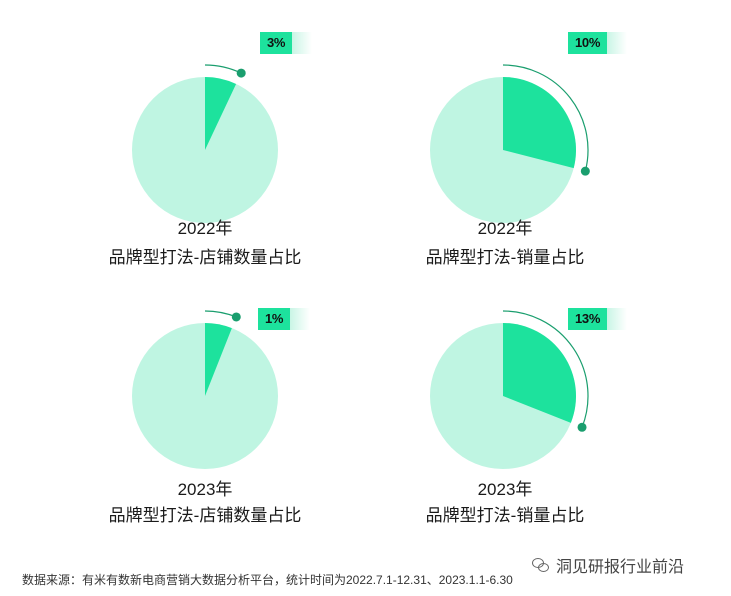 The image size is (731, 596). I want to click on percent-badge: 1%, so click(284, 319).